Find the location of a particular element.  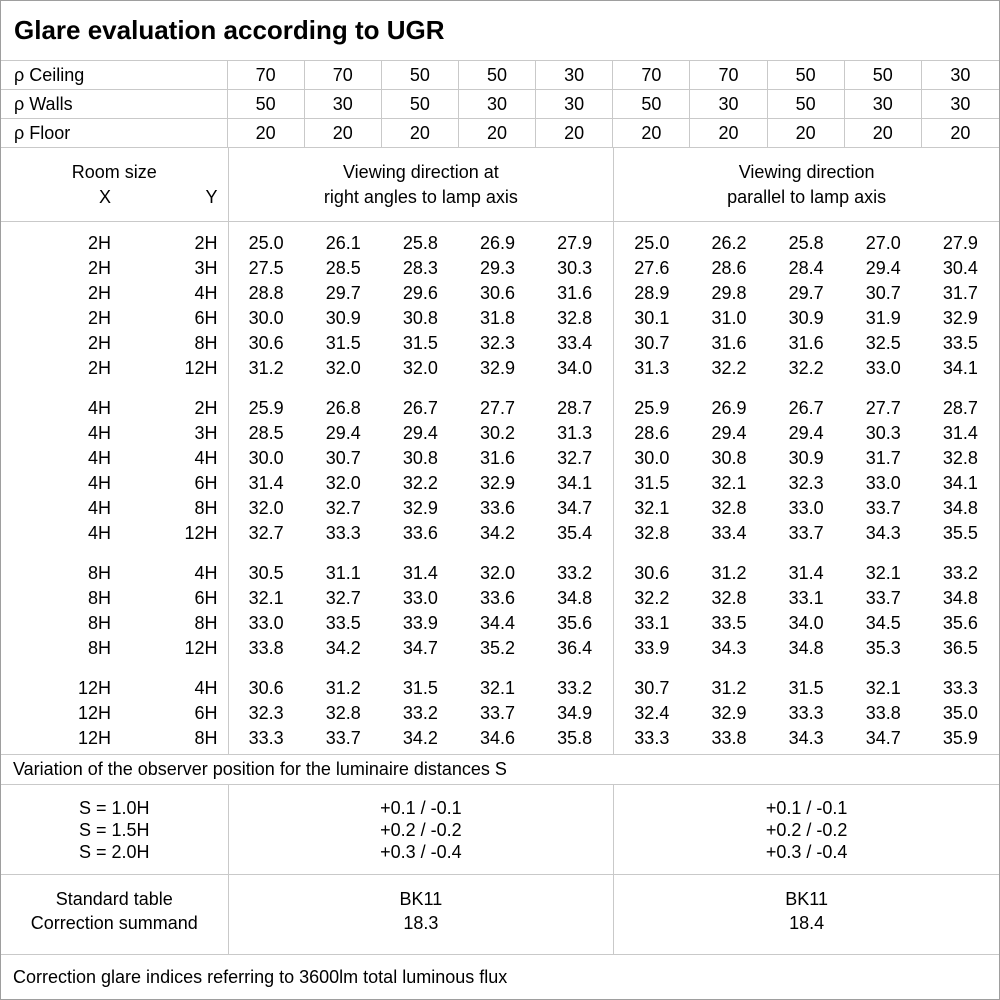

ugr-value: 31.8 is located at coordinates (498, 318).